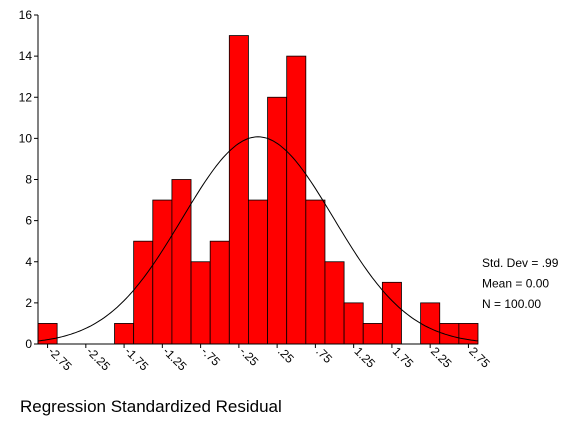 The height and width of the screenshot is (443, 582). Describe the element at coordinates (28, 262) in the screenshot. I see `y-tick-label: 4` at that location.